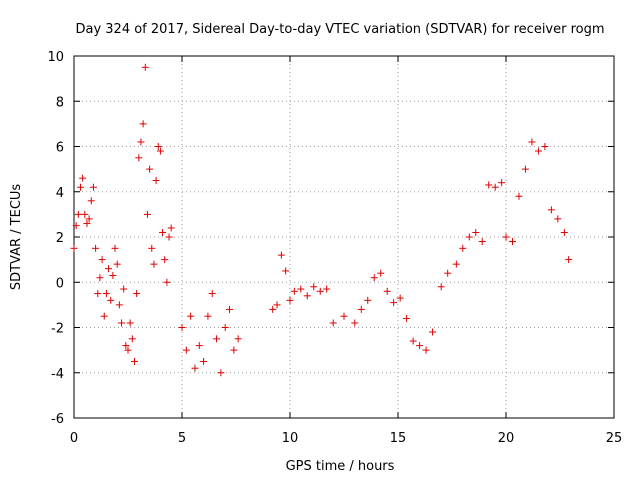 The image size is (640, 480). Describe the element at coordinates (60, 148) in the screenshot. I see `y-tick-label: 6` at that location.